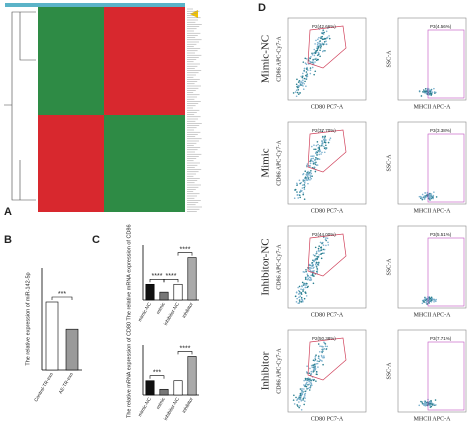 The image size is (474, 441). Describe the element at coordinates (72, 349) in the screenshot. I see `bar` at that location.